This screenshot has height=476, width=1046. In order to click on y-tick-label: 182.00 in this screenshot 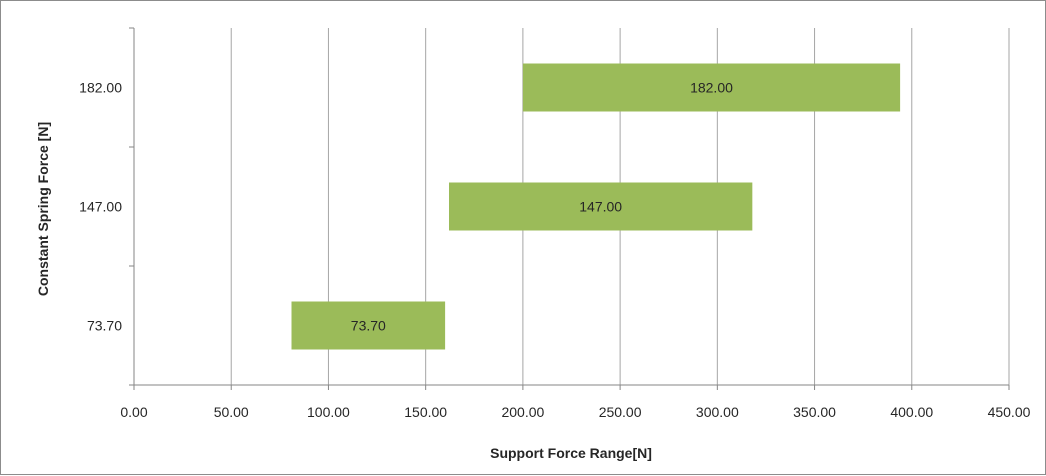, I will do `click(100, 88)`.